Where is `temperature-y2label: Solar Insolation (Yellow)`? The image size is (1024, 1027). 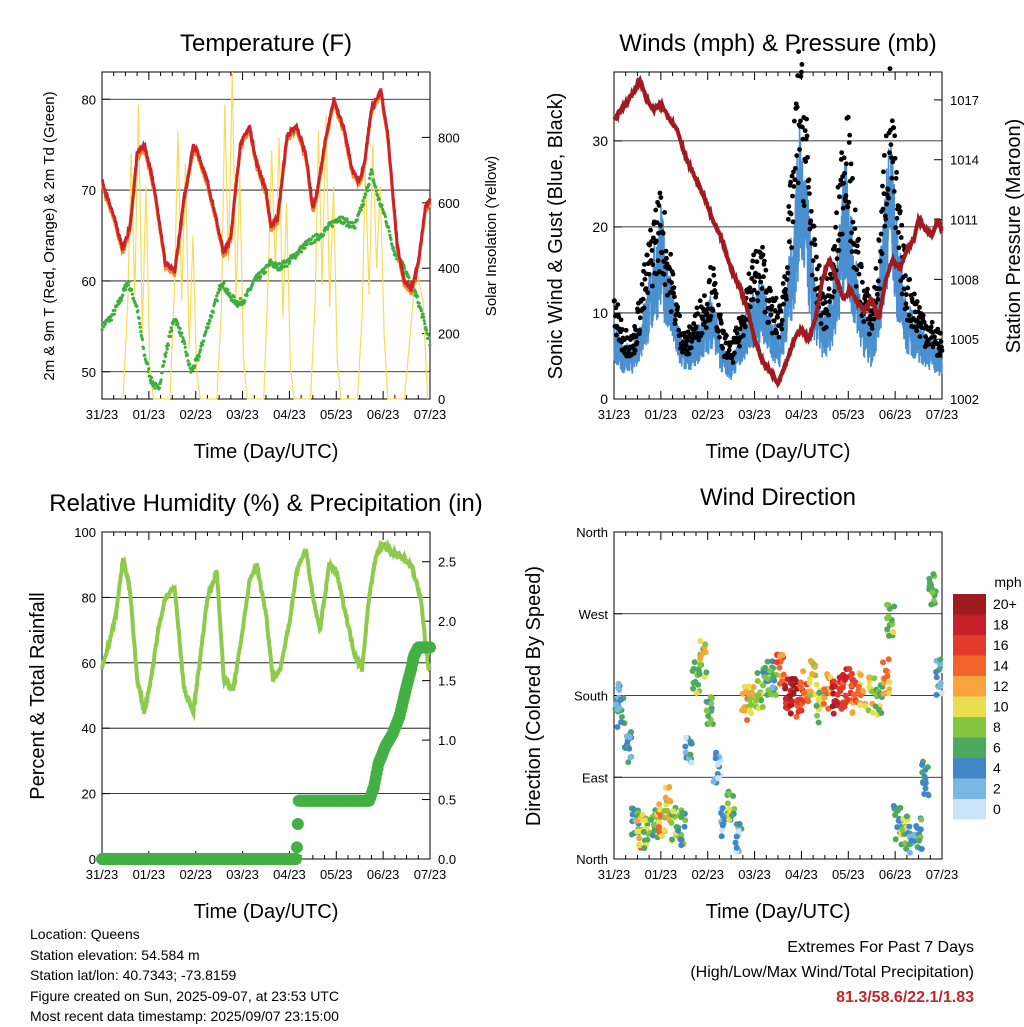
temperature-y2label: Solar Insolation (Yellow) is located at coordinates (491, 236).